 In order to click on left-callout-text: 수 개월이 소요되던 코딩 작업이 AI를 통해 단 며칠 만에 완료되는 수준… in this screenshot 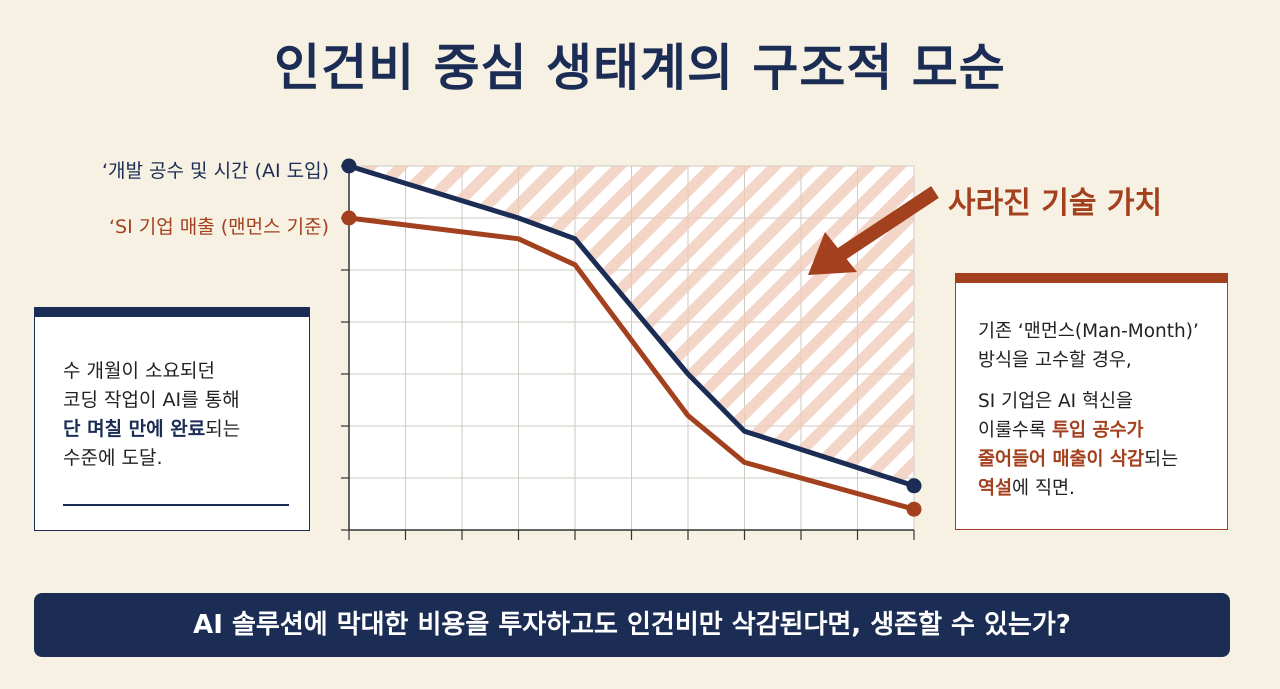, I will do `click(151, 415)`.